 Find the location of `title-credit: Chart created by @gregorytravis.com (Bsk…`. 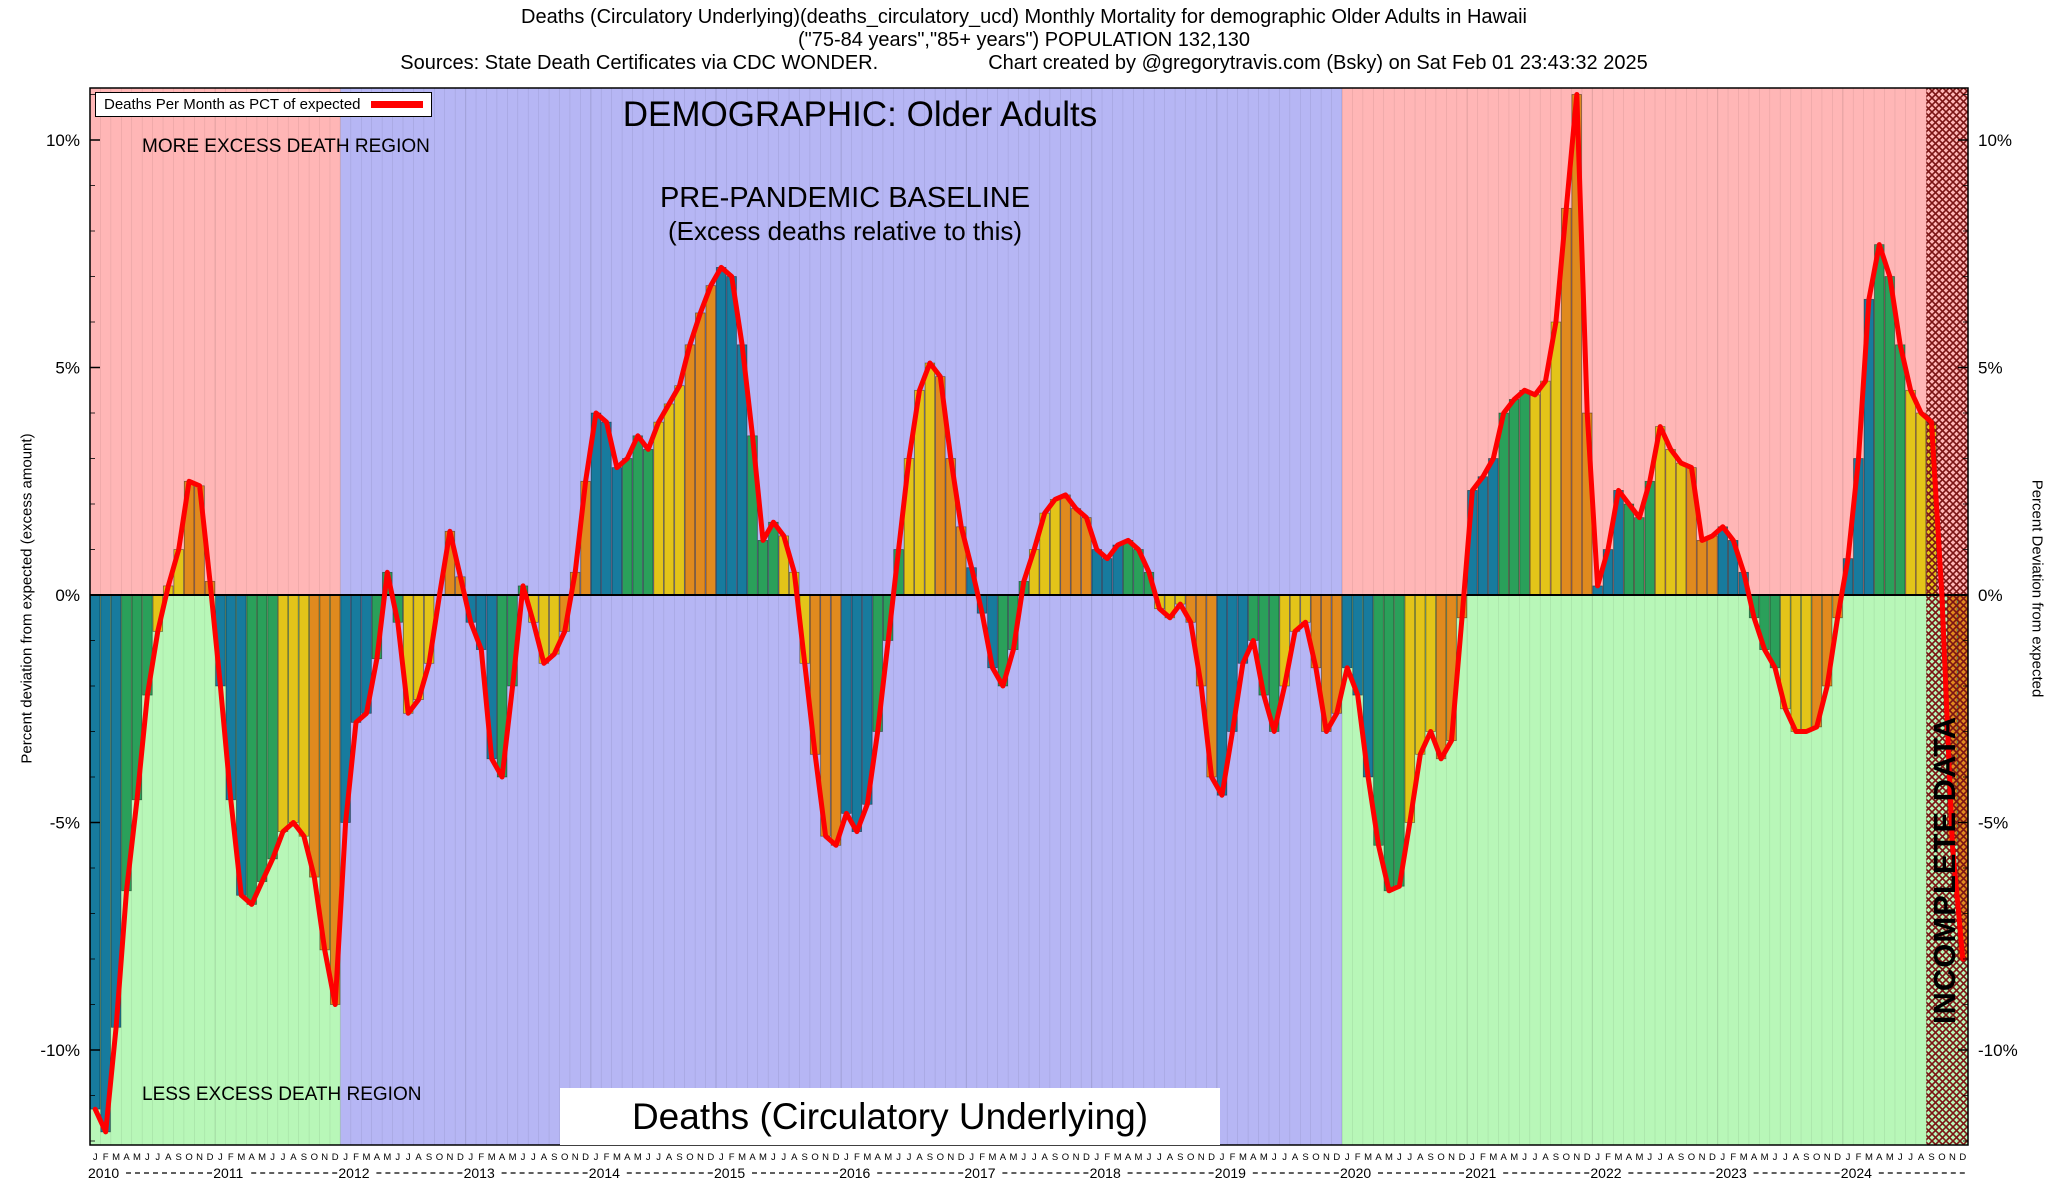

title-credit: Chart created by @gregorytravis.com (Bsk… is located at coordinates (1318, 63).